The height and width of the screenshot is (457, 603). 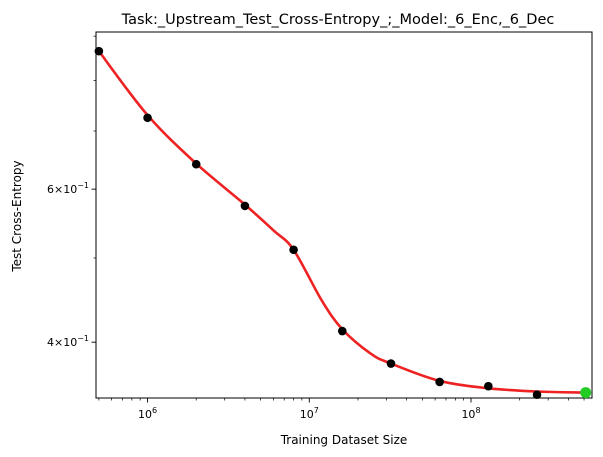 I want to click on x-axis: 10⁶ 10⁷ 10⁸, so click(x=341, y=409).